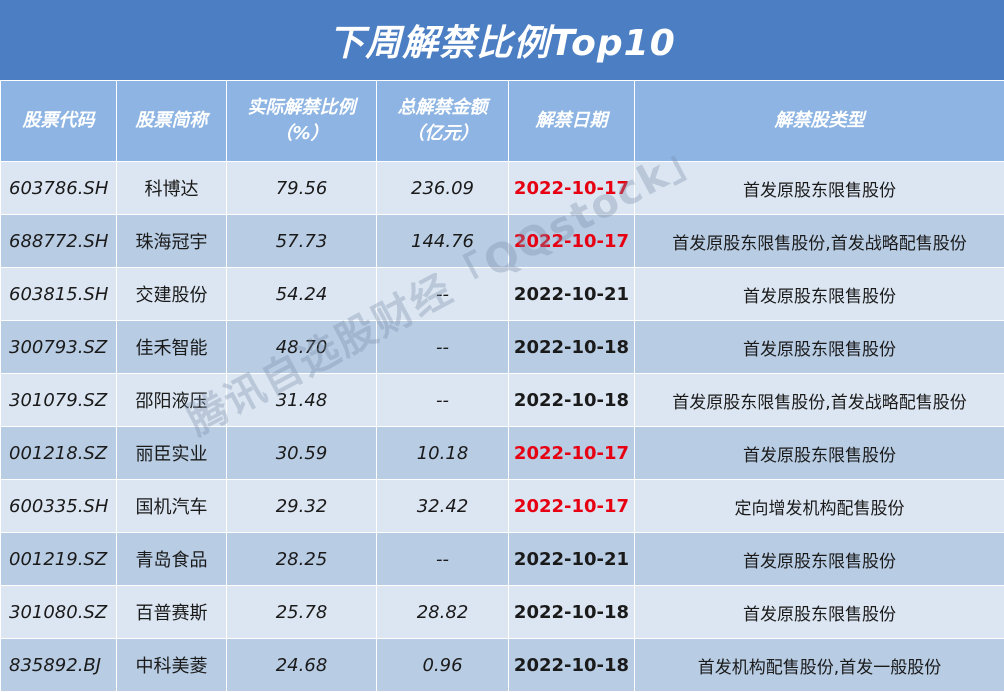 The image size is (1004, 692). What do you see at coordinates (443, 665) in the screenshot?
I see `cell-amount: 0.96` at bounding box center [443, 665].